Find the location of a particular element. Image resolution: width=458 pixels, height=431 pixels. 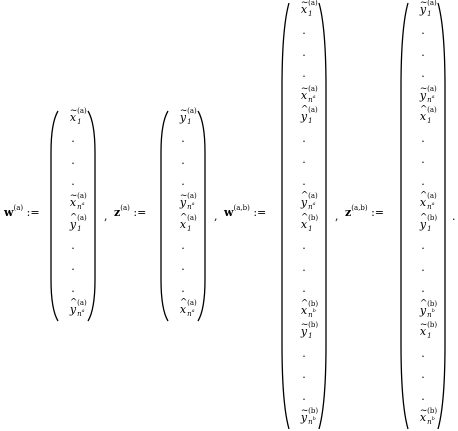

symbol-w: w is located at coordinates (9, 212).